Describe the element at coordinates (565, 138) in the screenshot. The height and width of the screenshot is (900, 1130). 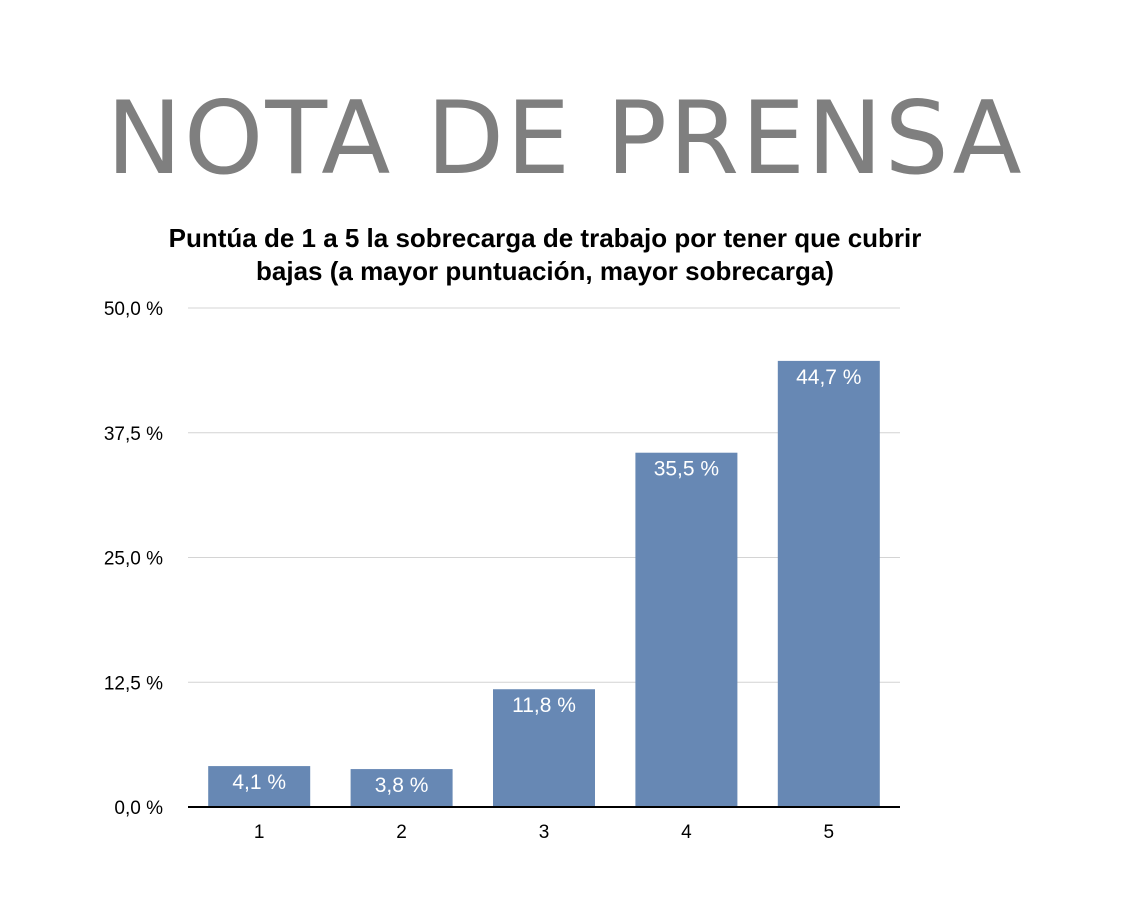
I see `press-release-heading: NOTA DE PRENSA` at that location.